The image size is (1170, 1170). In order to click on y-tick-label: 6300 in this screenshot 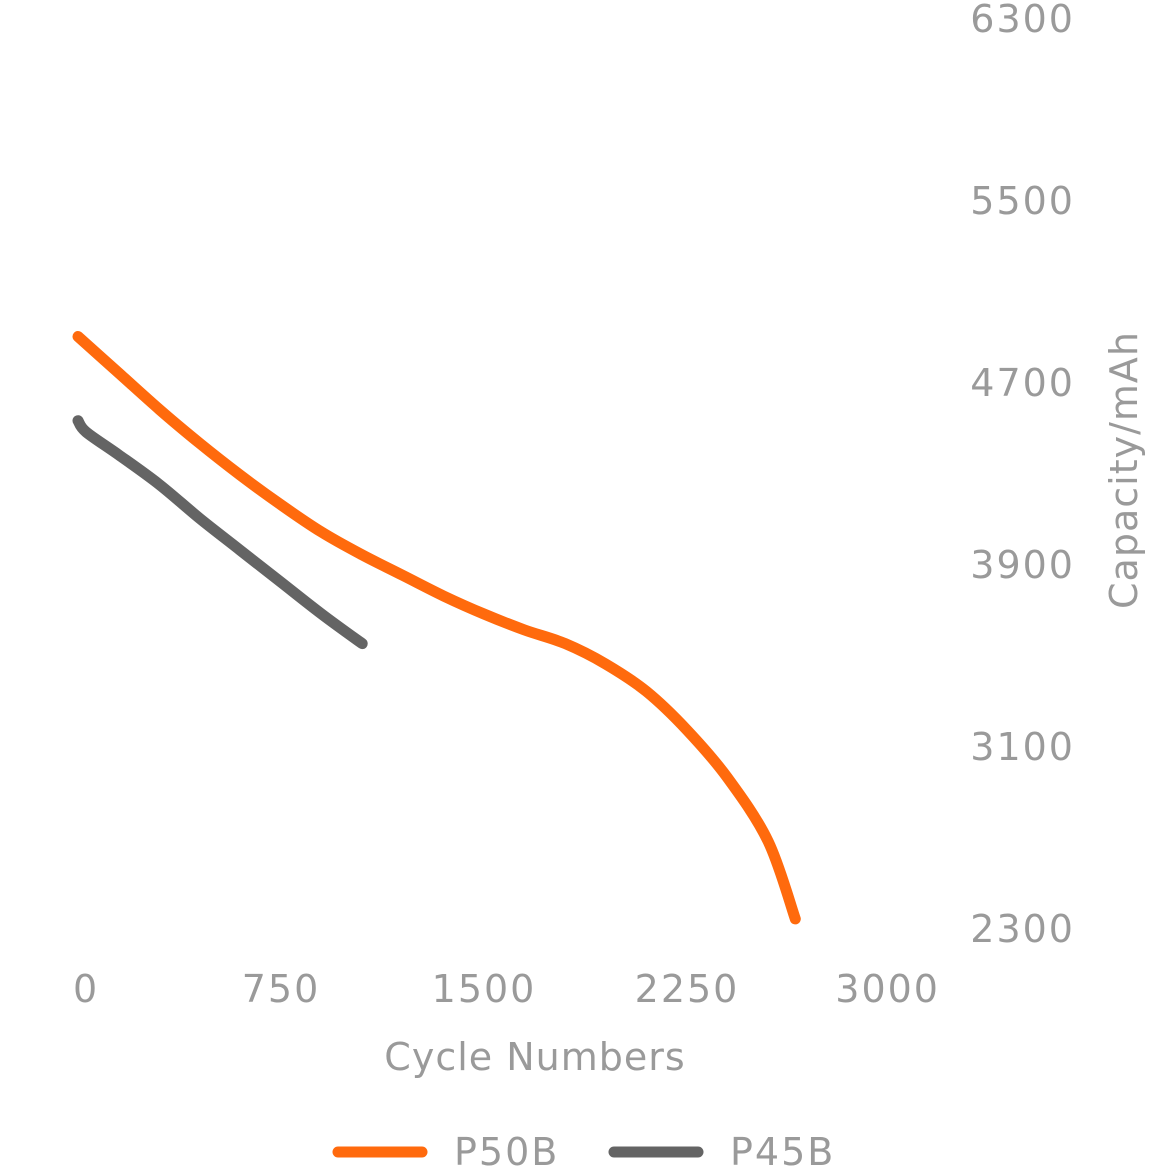, I will do `click(1022, 20)`.